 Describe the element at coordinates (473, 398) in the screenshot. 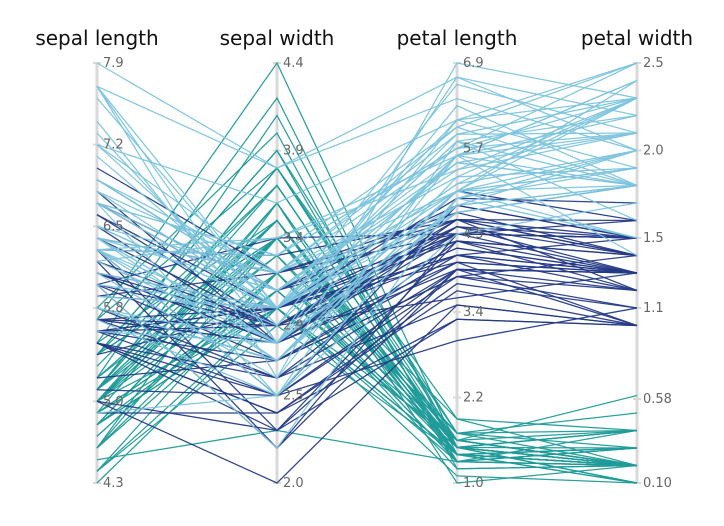

I see `tick-label: 2.2` at that location.